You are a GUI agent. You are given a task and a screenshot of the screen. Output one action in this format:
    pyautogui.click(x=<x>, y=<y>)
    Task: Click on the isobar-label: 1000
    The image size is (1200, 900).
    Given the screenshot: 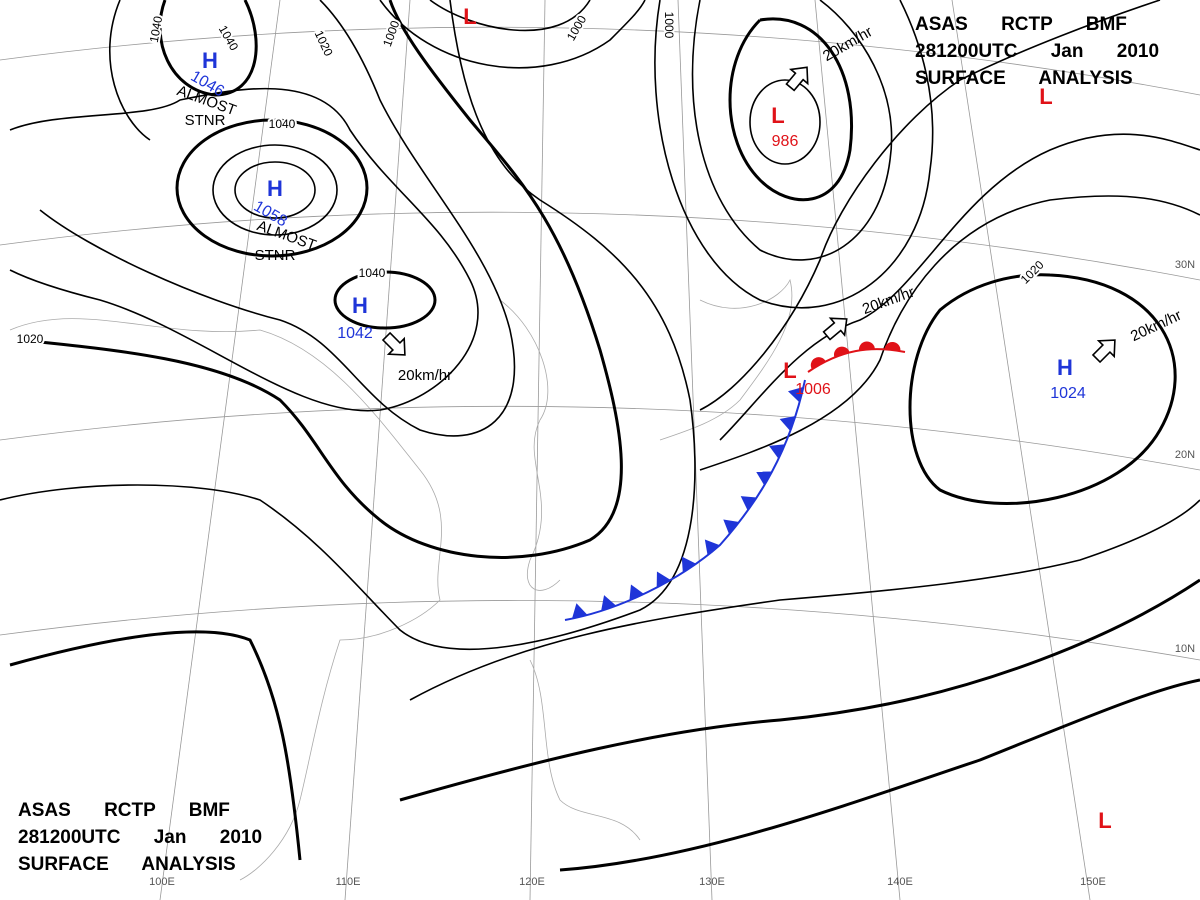 What is the action you would take?
    pyautogui.click(x=669, y=25)
    